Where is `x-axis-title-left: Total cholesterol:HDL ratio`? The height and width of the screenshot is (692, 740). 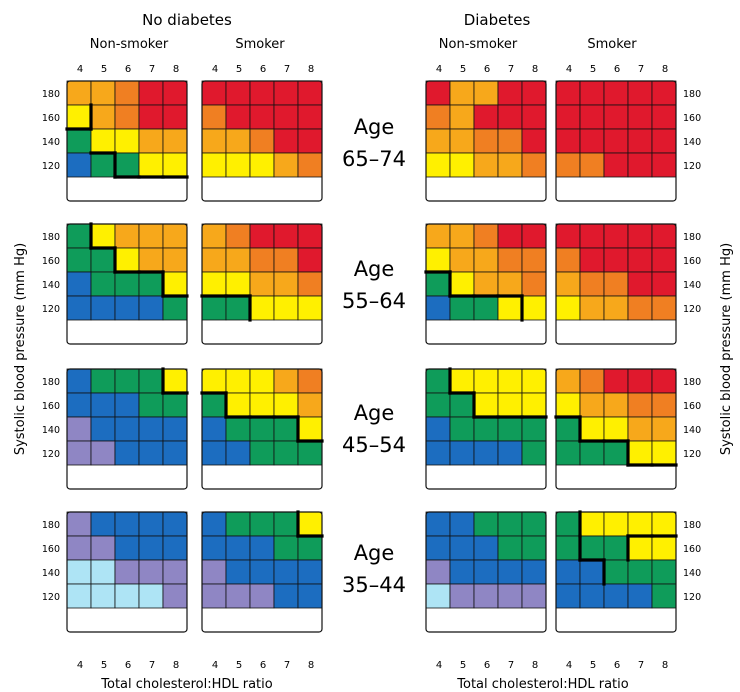 x-axis-title-left: Total cholesterol:HDL ratio is located at coordinates (186, 684).